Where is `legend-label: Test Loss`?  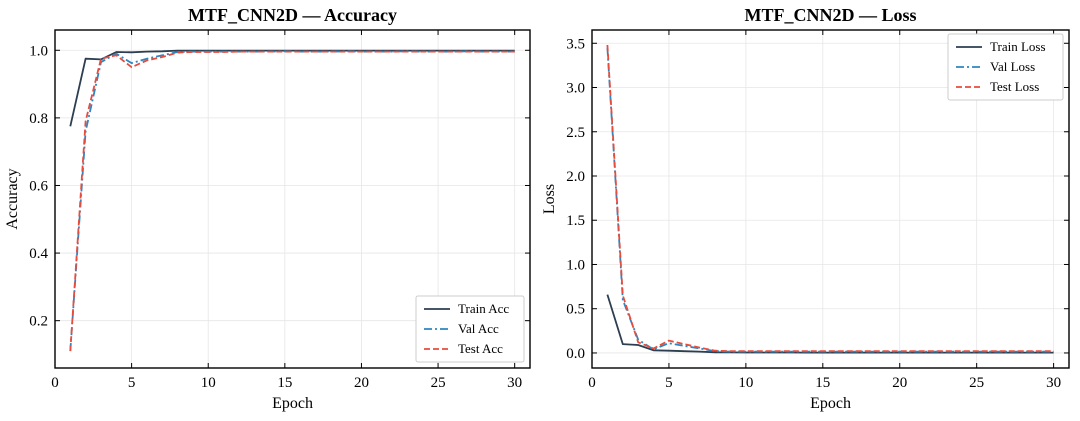 legend-label: Test Loss is located at coordinates (1014, 86).